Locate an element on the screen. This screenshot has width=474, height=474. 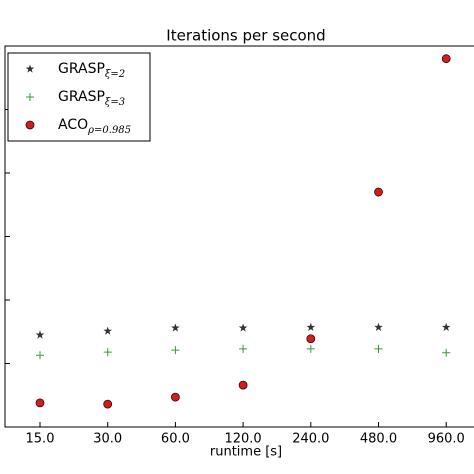
legend-label: ACOρ=0.985 is located at coordinates (94, 126).